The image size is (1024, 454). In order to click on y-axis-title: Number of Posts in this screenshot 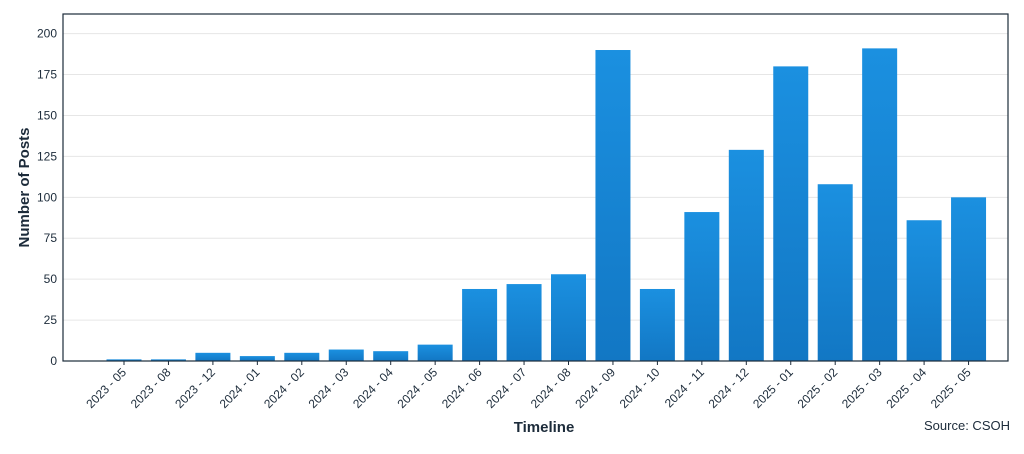, I will do `click(24, 187)`.